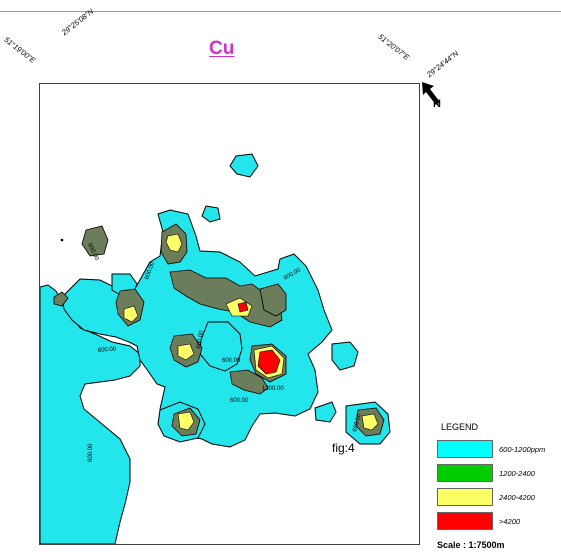 The height and width of the screenshot is (554, 561). What do you see at coordinates (343, 448) in the screenshot?
I see `figure-label: fig:4` at bounding box center [343, 448].